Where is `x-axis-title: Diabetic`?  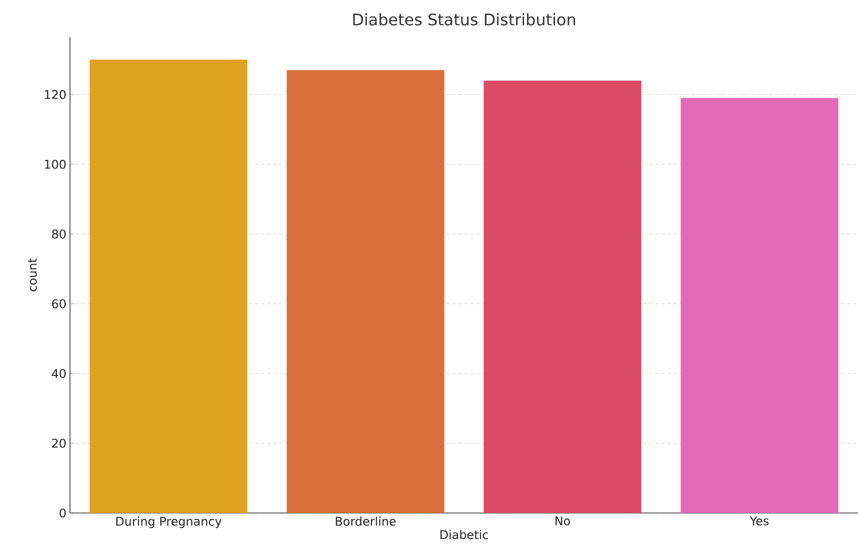
x-axis-title: Diabetic is located at coordinates (464, 535).